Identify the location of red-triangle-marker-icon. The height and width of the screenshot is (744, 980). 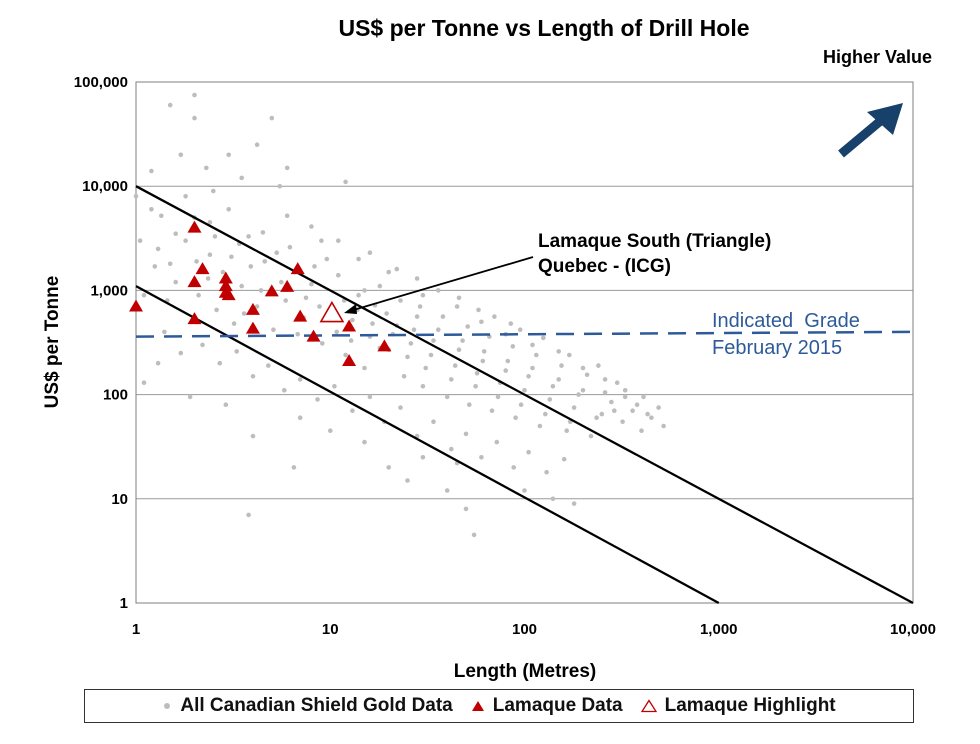
(477, 706).